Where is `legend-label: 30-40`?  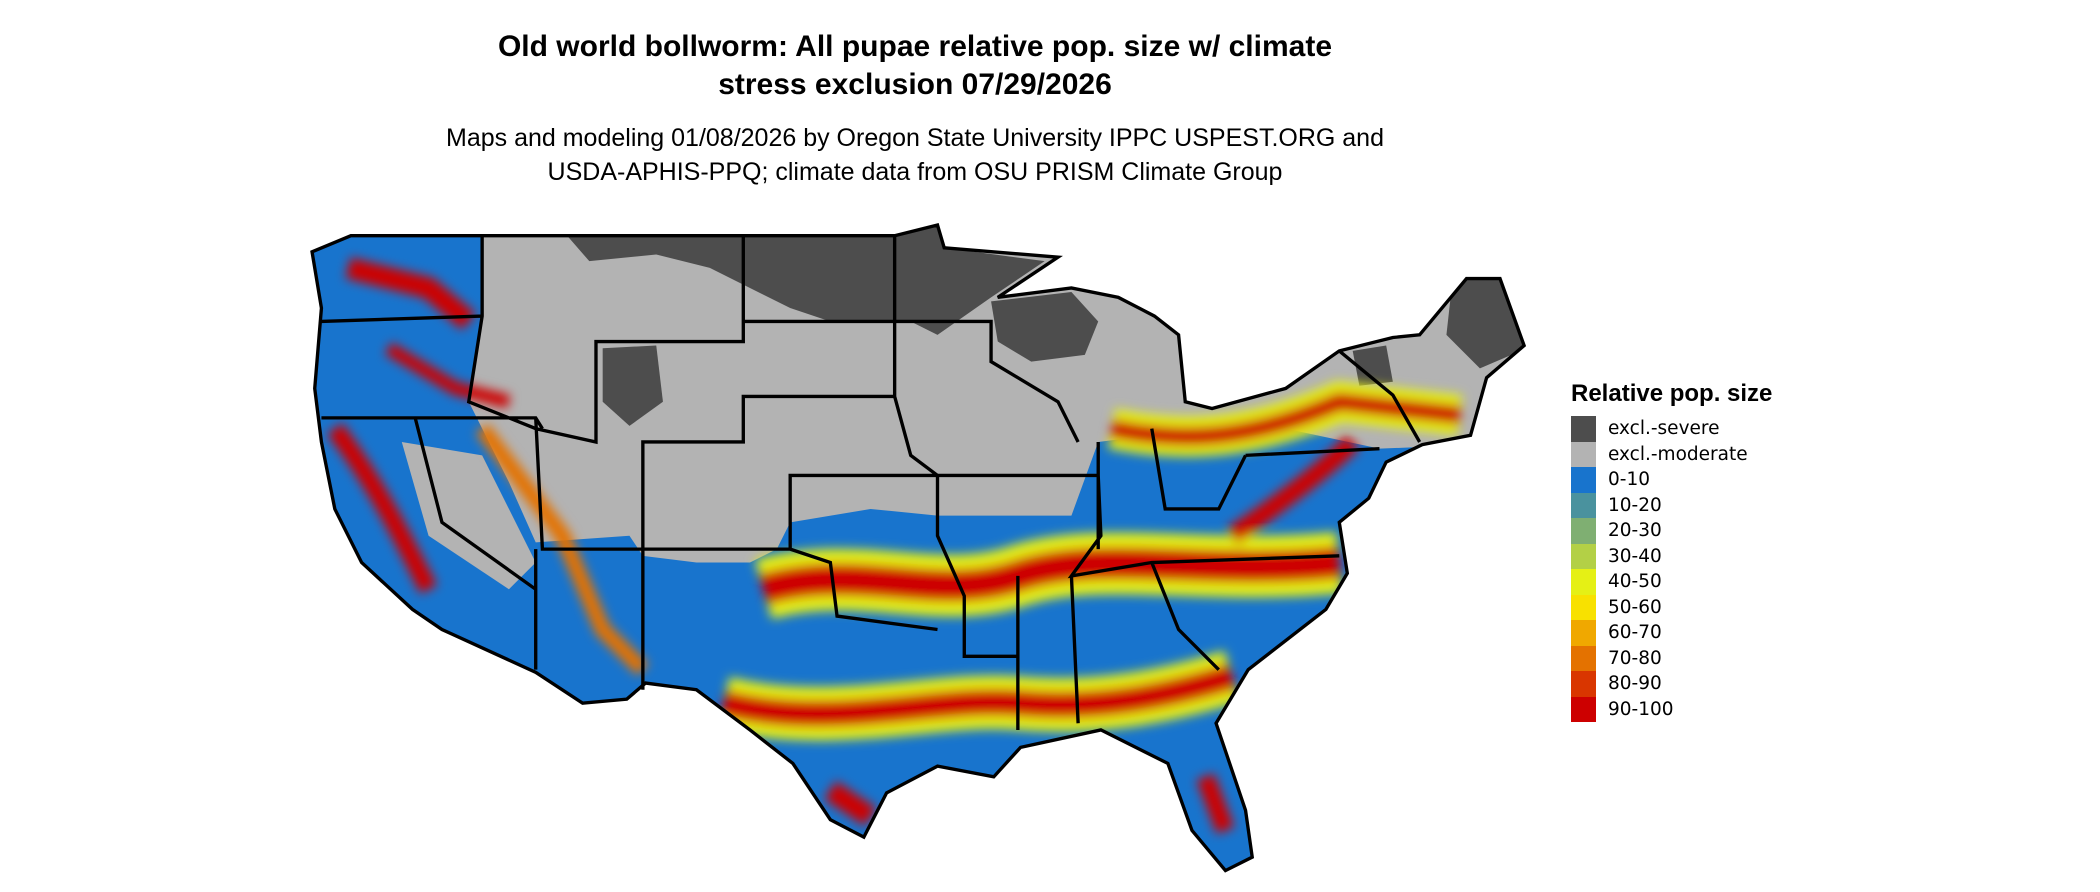
legend-label: 30-40 is located at coordinates (1635, 556).